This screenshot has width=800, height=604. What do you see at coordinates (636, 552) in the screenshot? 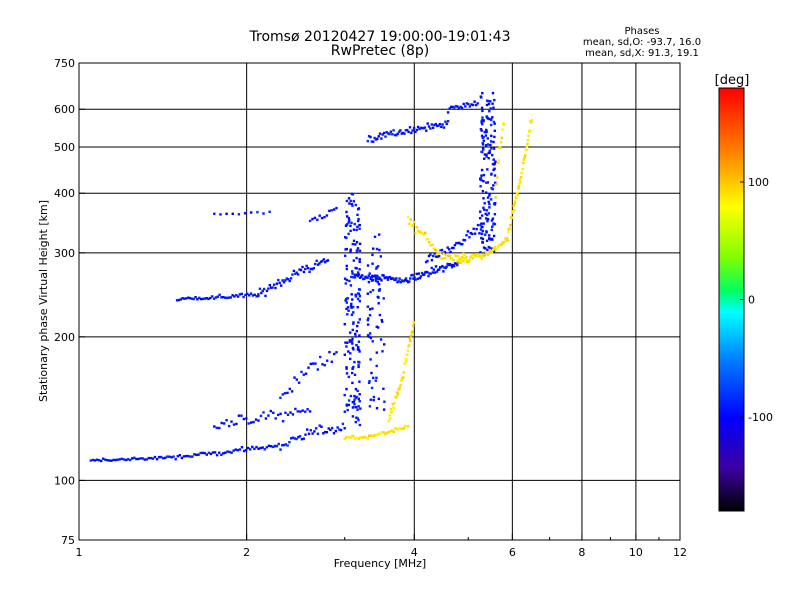
I see `x-tick-label: 10` at bounding box center [636, 552].